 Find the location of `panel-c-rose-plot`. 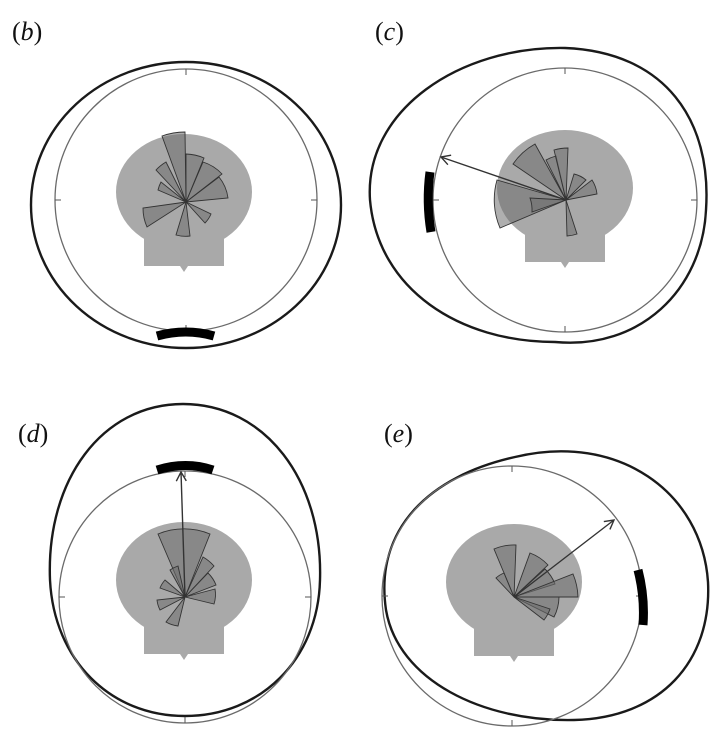

panel-c-rose-plot is located at coordinates (545, 190).